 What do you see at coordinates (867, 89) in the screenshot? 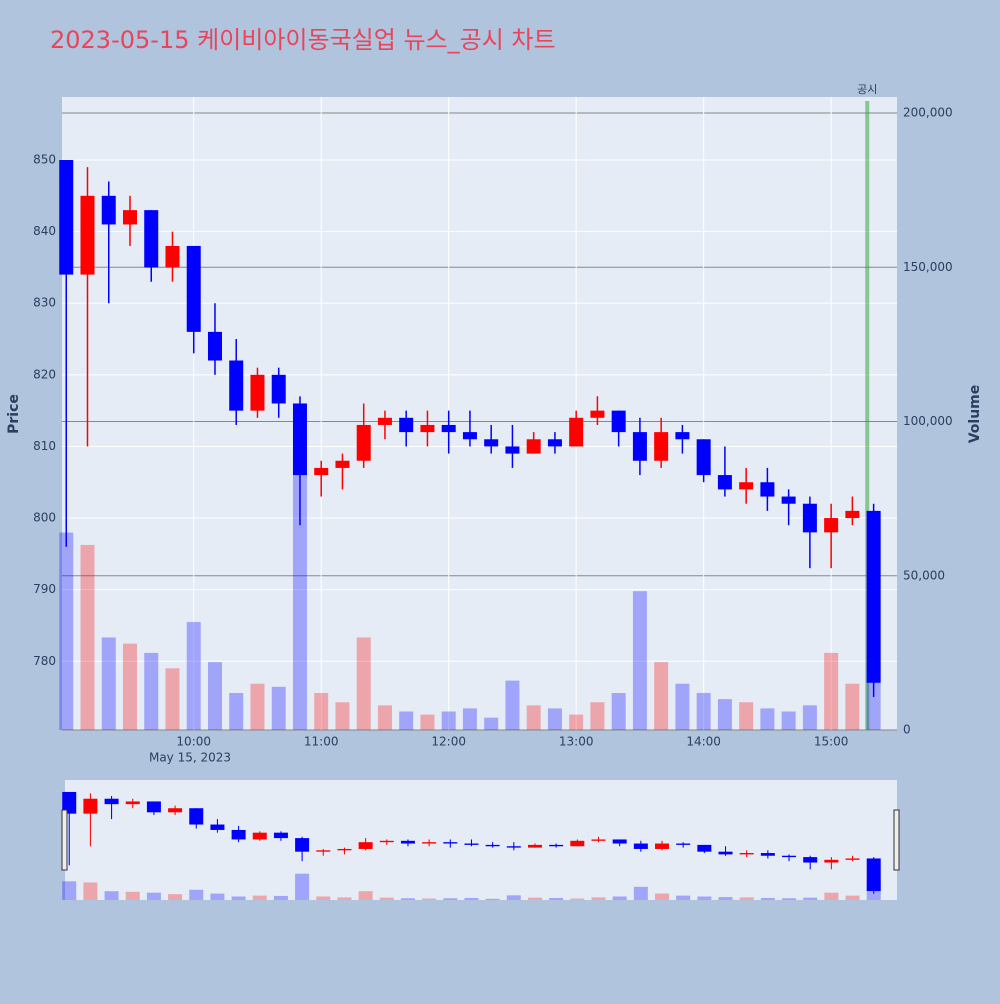
I see `annotation-label: 공시` at bounding box center [867, 89].